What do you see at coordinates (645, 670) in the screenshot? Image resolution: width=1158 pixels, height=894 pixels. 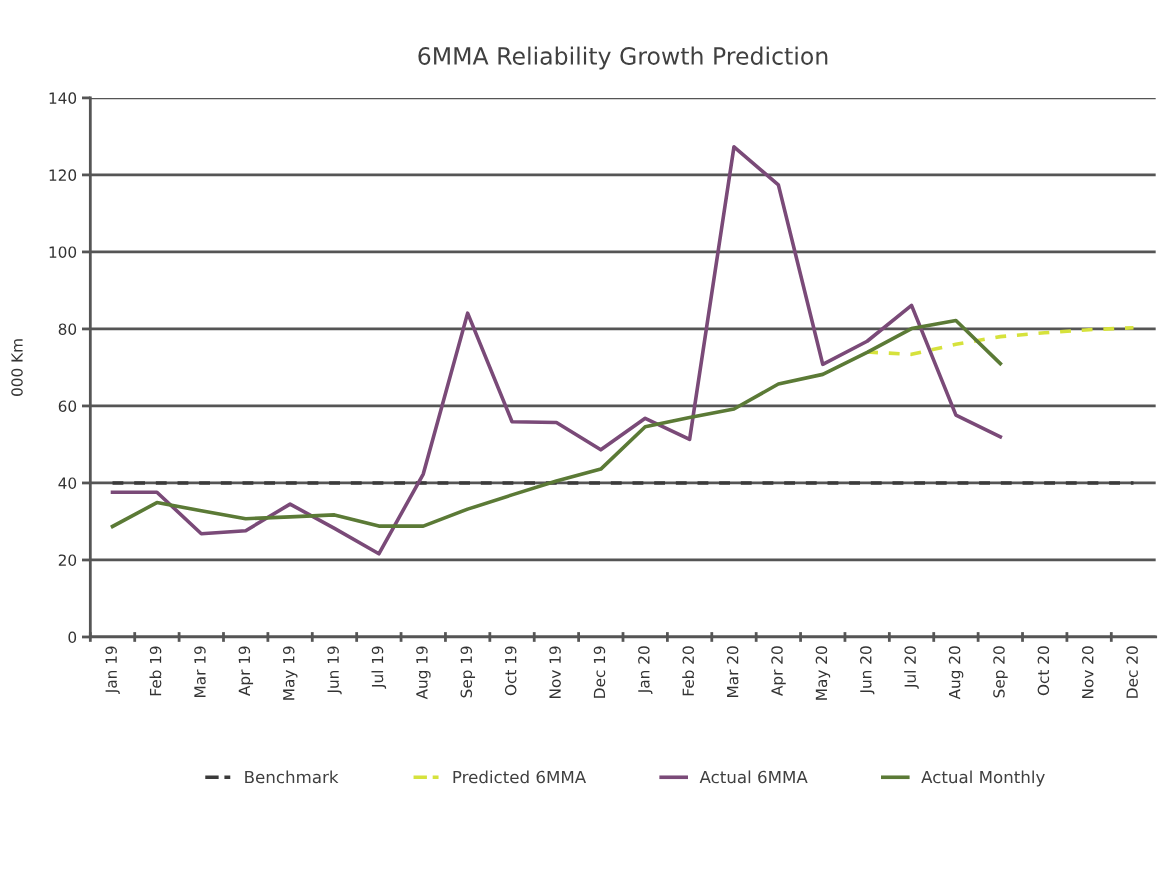 I see `x-tick-label: Jan 20` at bounding box center [645, 670].